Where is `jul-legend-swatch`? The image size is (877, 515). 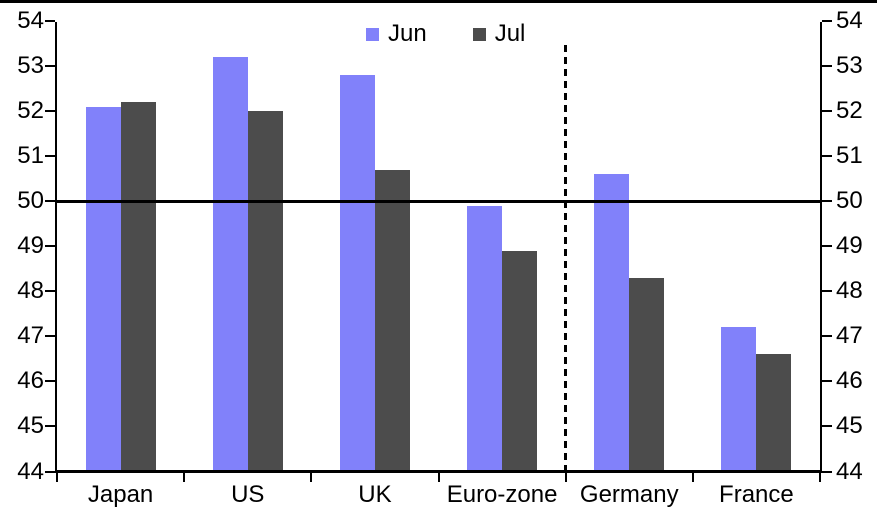
jul-legend-swatch is located at coordinates (479, 34).